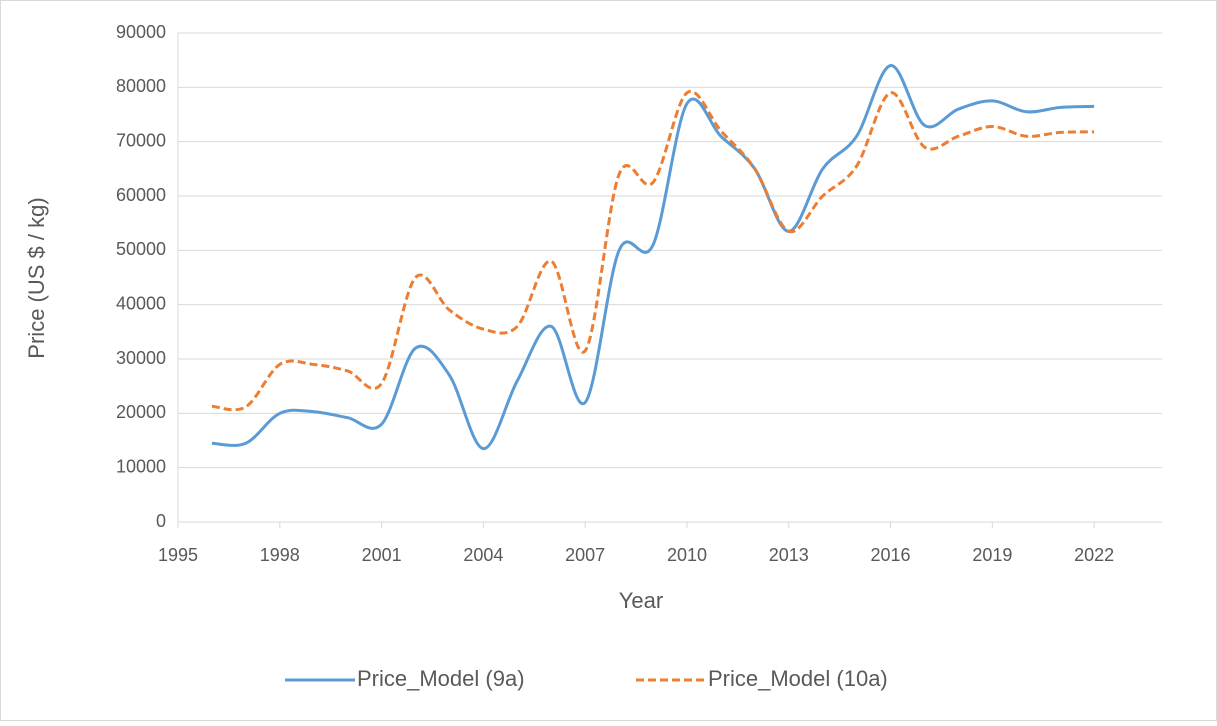  Describe the element at coordinates (141, 32) in the screenshot. I see `y-tick-label: 90000` at that location.